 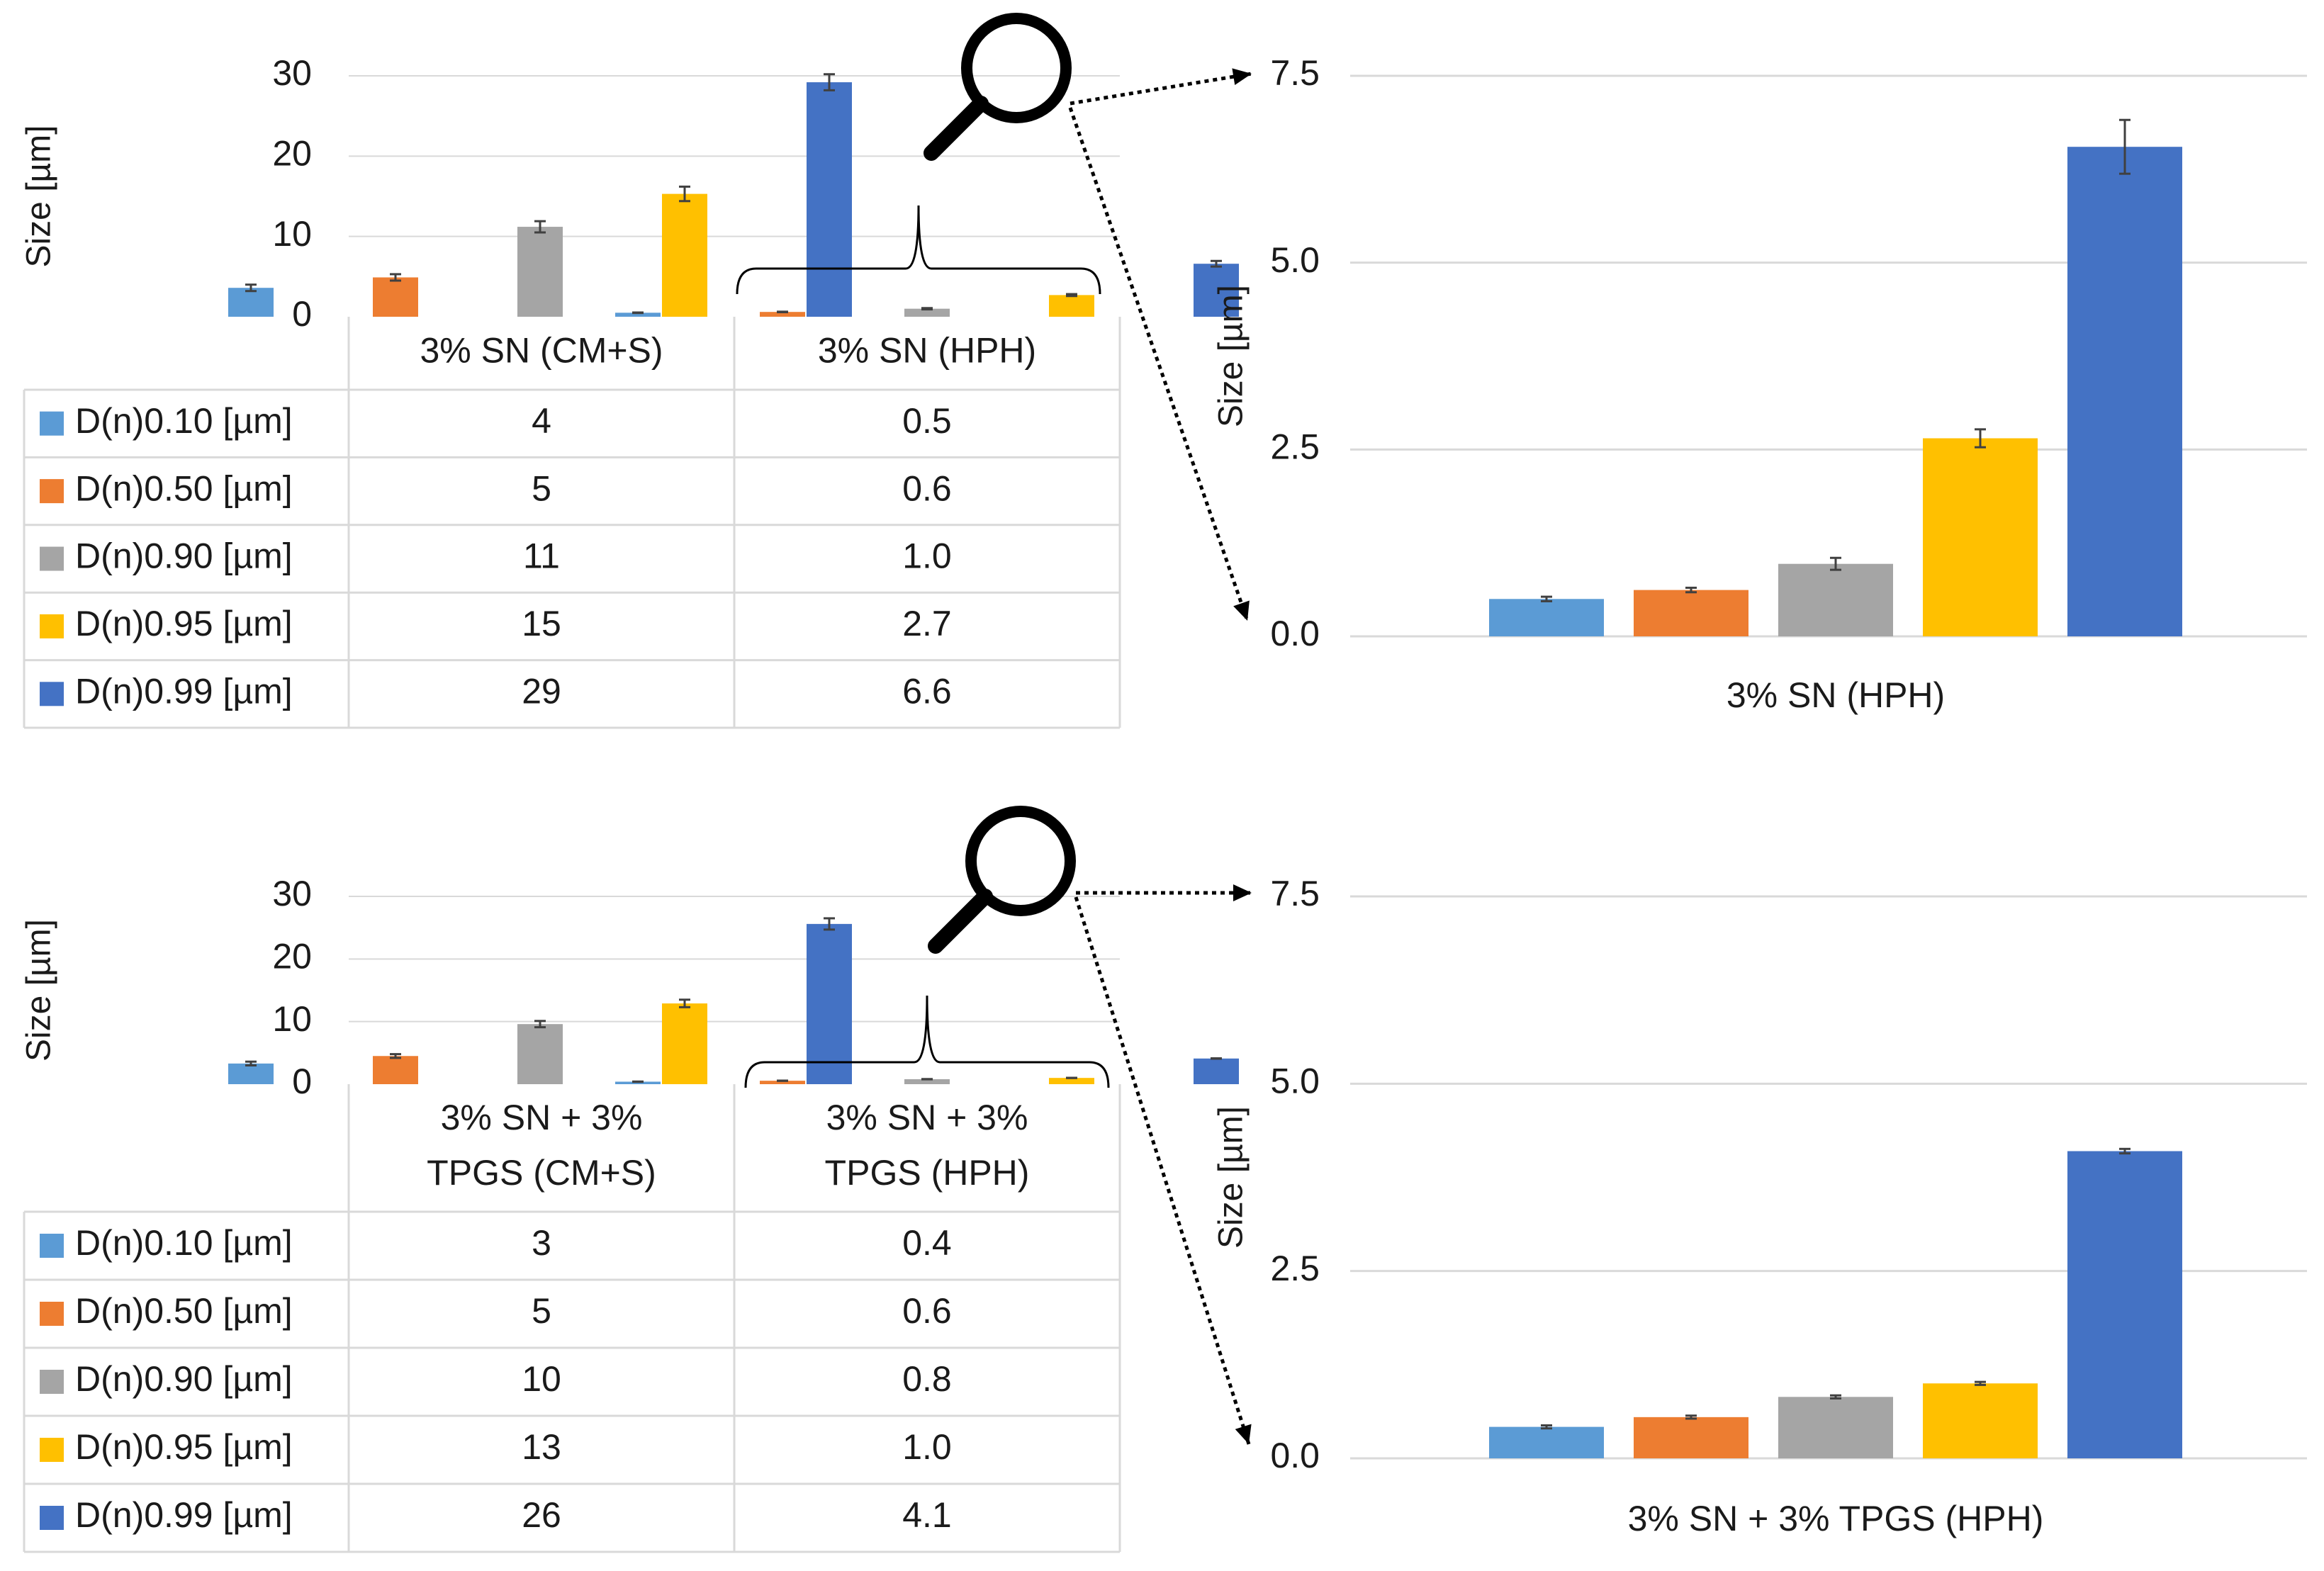 What do you see at coordinates (184, 1379) in the screenshot?
I see `legend-label: D(n)0.90 [µm]` at bounding box center [184, 1379].